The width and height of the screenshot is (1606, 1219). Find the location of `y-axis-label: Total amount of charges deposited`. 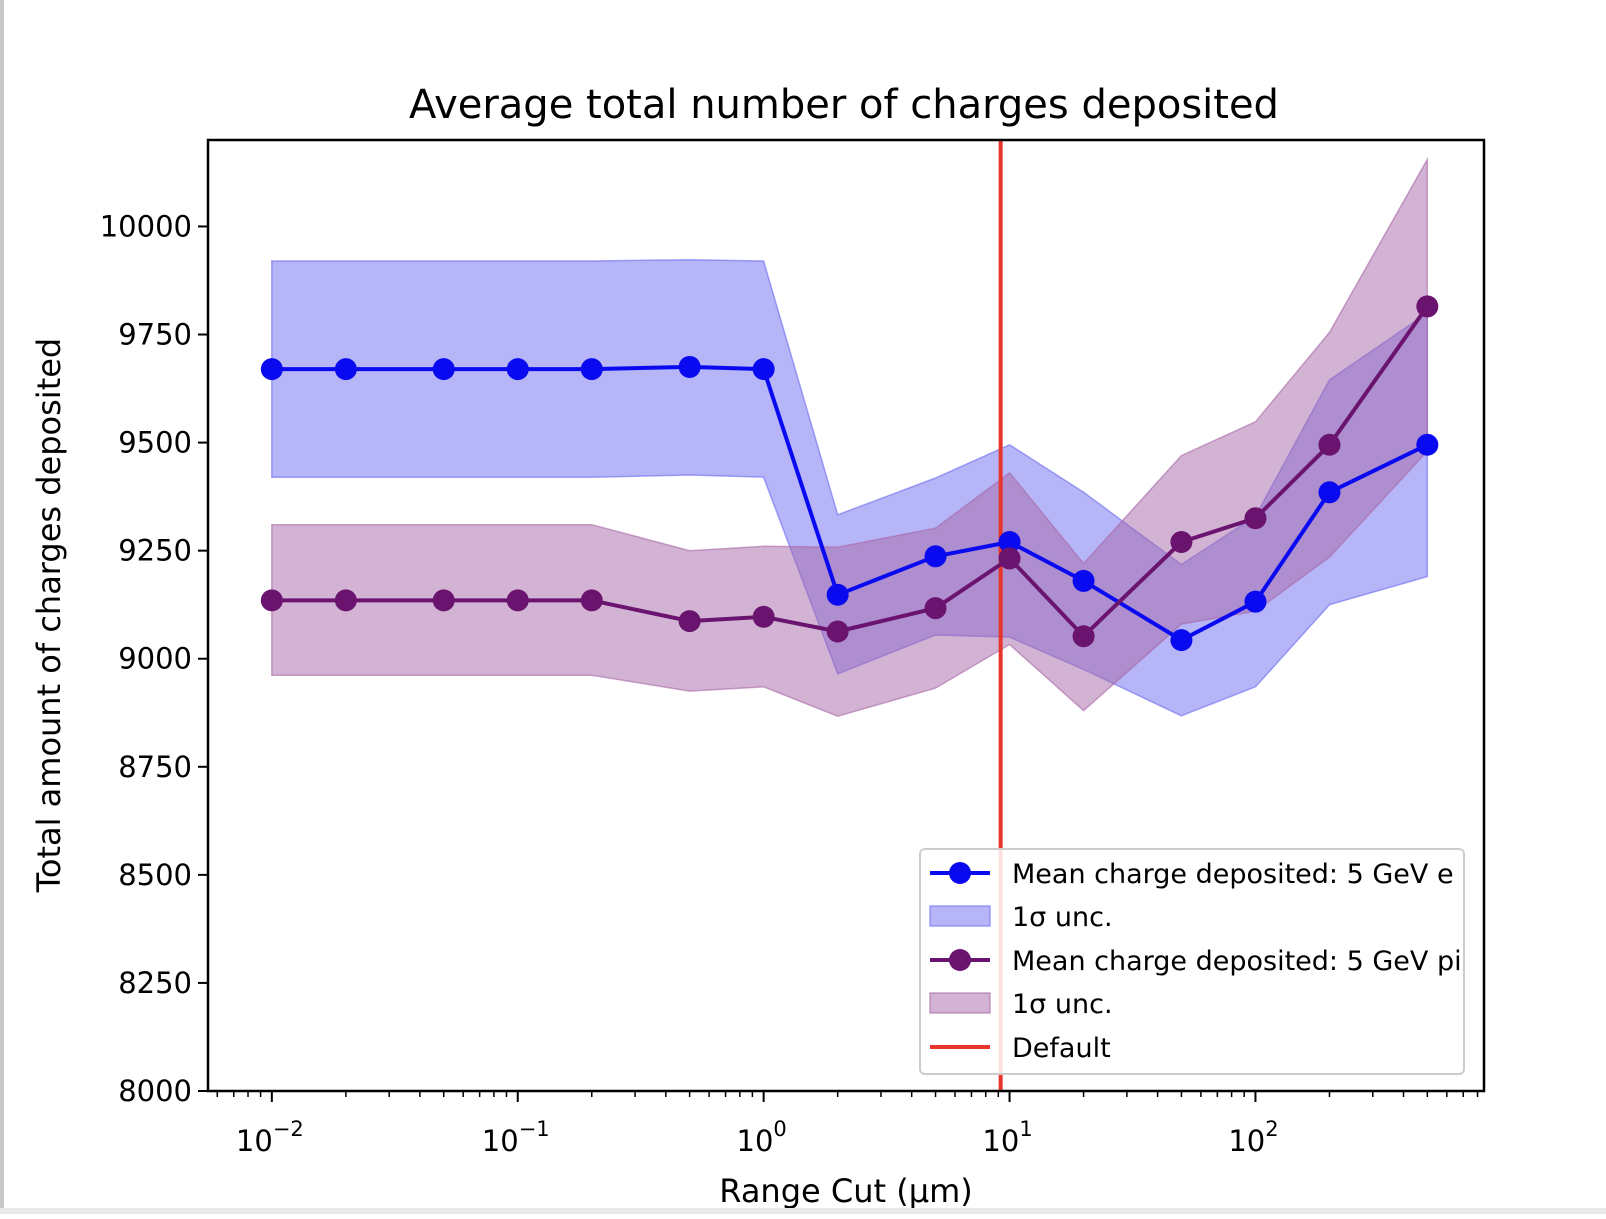

y-axis-label: Total amount of charges deposited is located at coordinates (49, 615).